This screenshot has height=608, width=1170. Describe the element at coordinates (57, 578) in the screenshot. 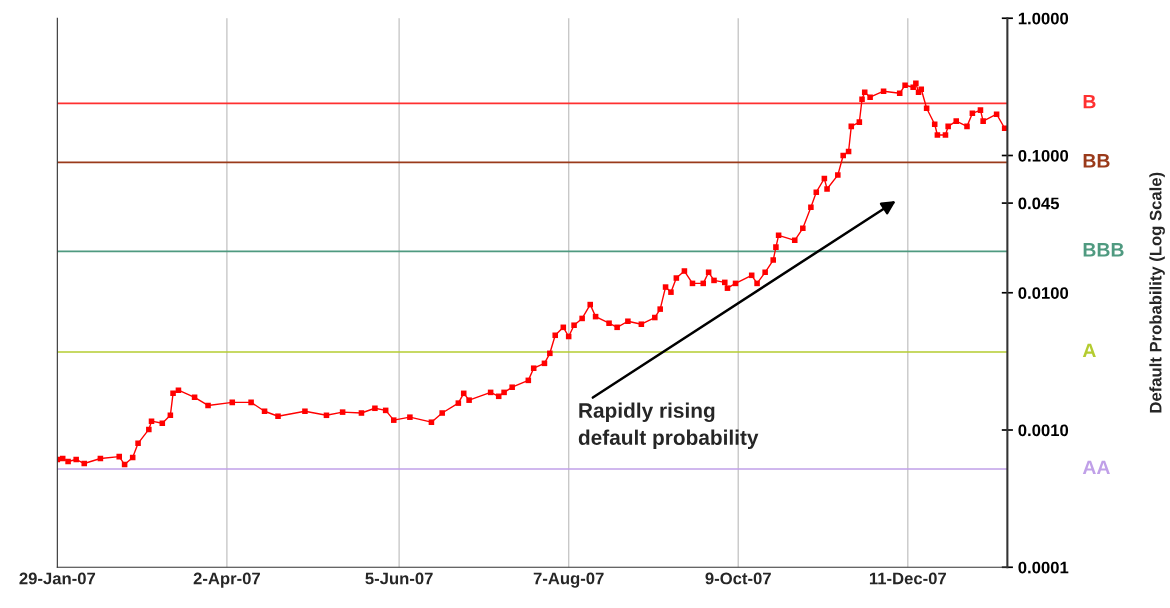

I see `x-tick-label: 29-Jan-07` at that location.